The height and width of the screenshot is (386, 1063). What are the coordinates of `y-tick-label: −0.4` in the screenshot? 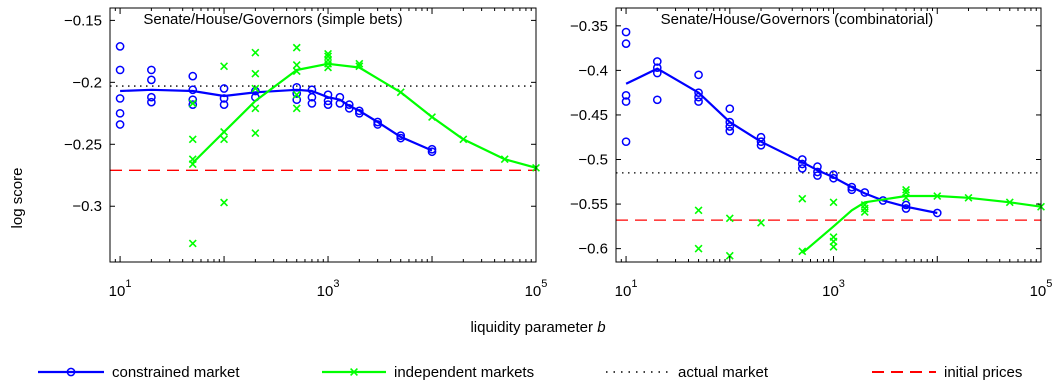 It's located at (593, 70).